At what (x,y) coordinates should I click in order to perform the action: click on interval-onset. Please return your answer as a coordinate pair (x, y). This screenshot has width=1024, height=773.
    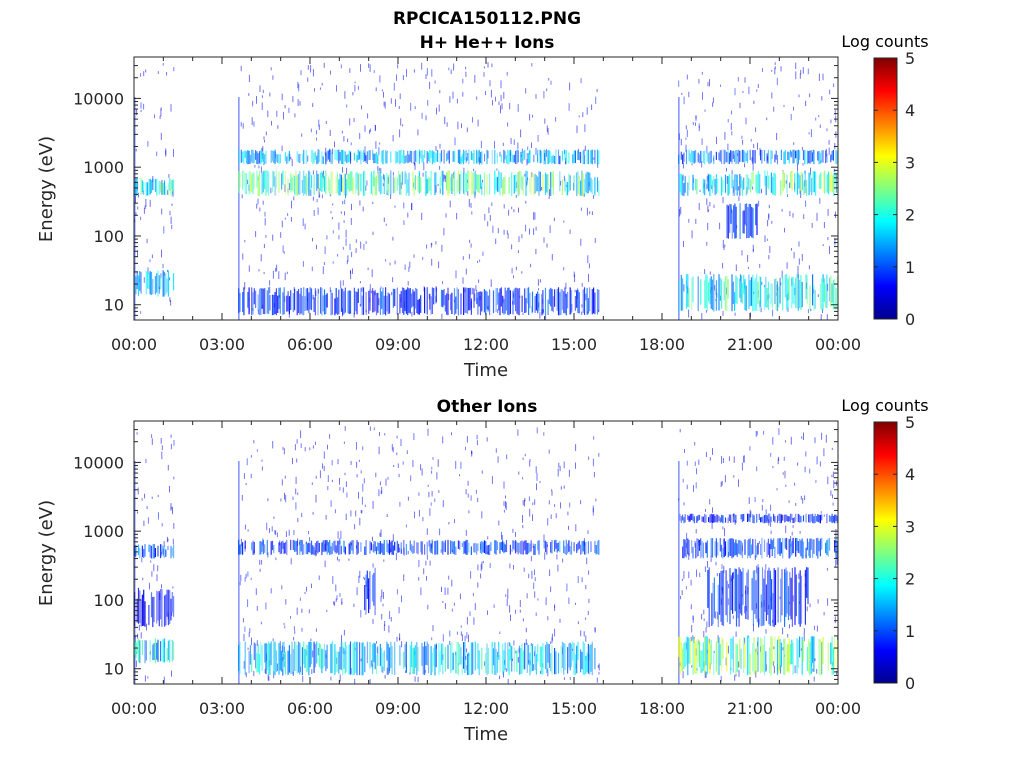
    Looking at the image, I should click on (135, 572).